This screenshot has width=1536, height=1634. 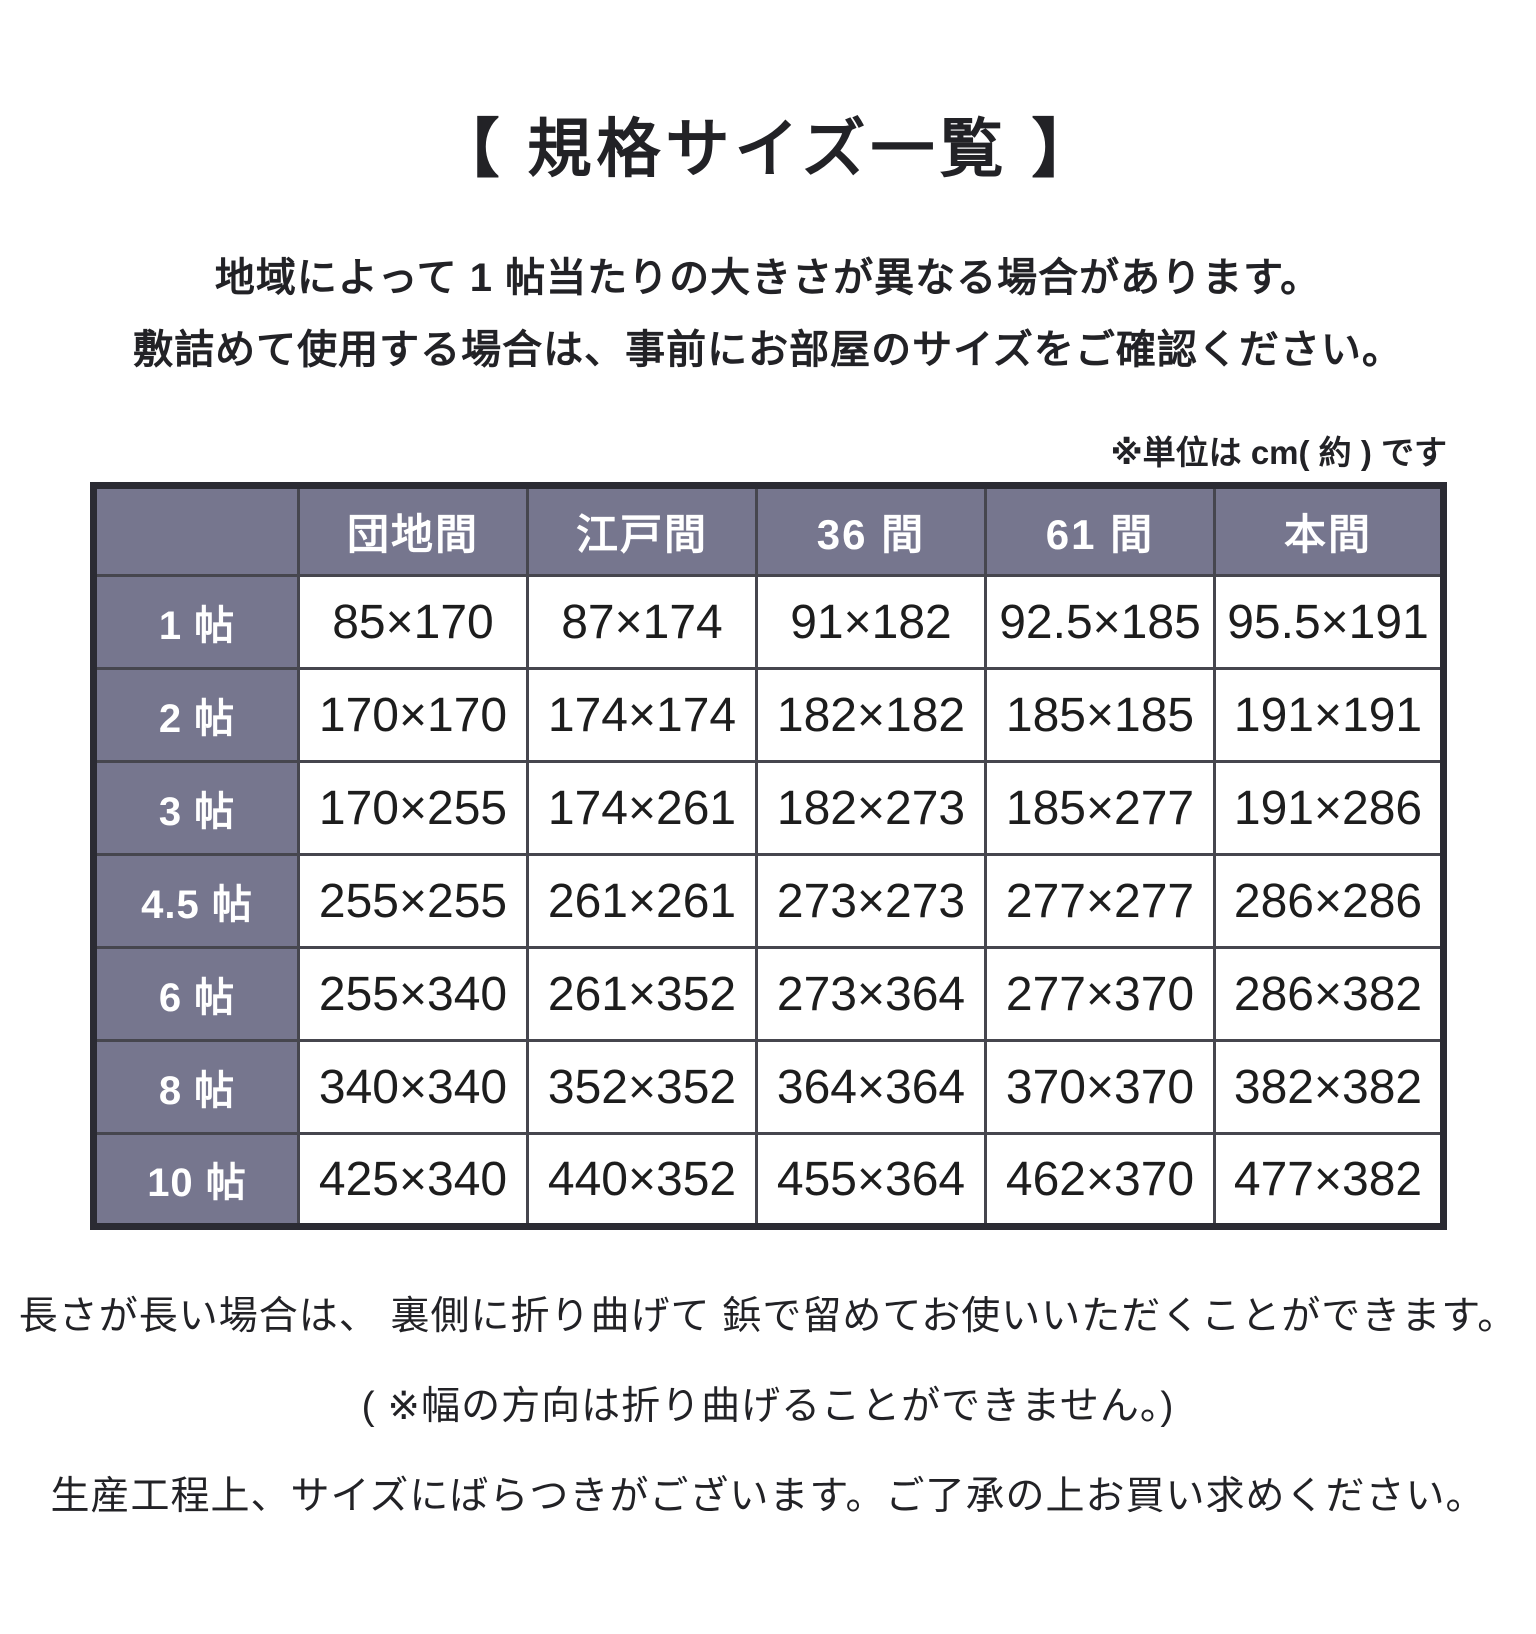 I want to click on size-cell: 352×352, so click(x=642, y=1087).